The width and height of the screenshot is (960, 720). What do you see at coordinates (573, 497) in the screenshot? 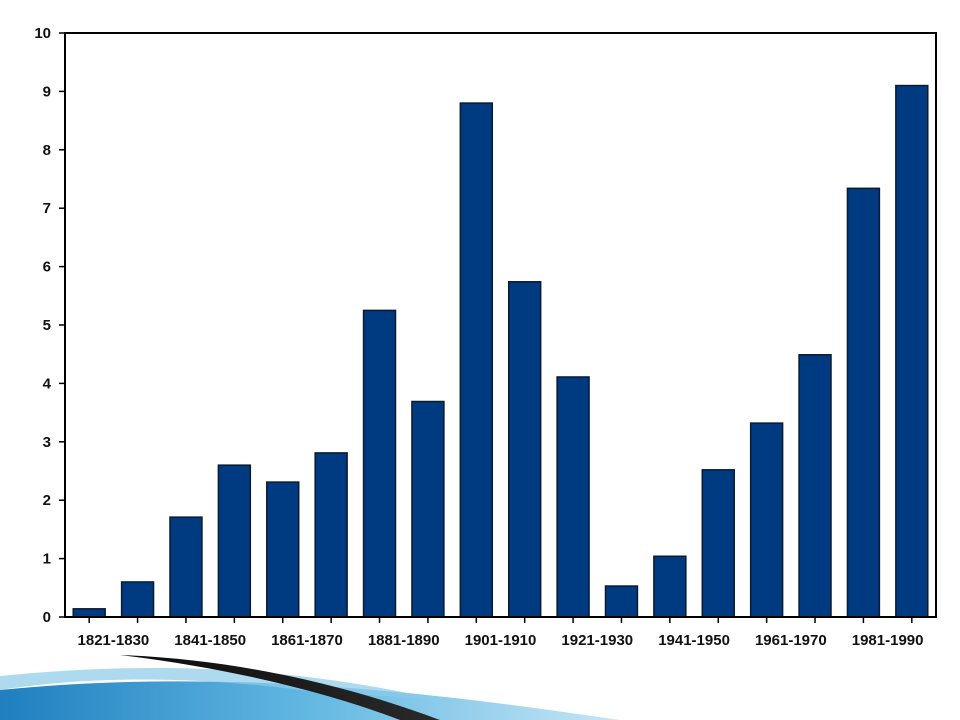
I see `bar-1921-1930` at bounding box center [573, 497].